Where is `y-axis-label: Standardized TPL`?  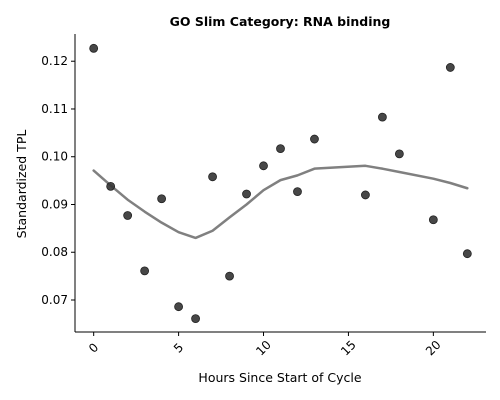
y-axis-label: Standardized TPL is located at coordinates (21, 184).